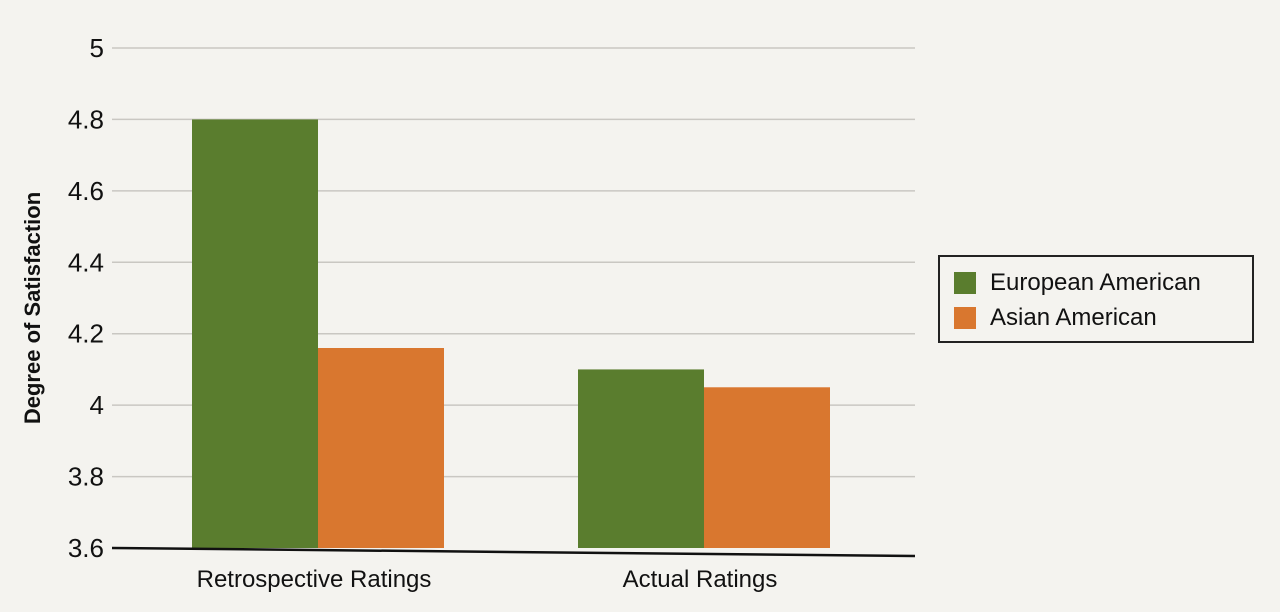 This screenshot has width=1280, height=612. I want to click on y-tick-label: 4.4, so click(86, 262).